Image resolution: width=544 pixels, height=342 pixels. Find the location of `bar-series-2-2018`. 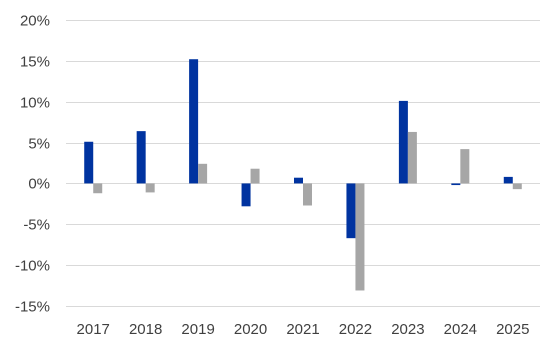

bar-series-2-2018 is located at coordinates (150, 188).